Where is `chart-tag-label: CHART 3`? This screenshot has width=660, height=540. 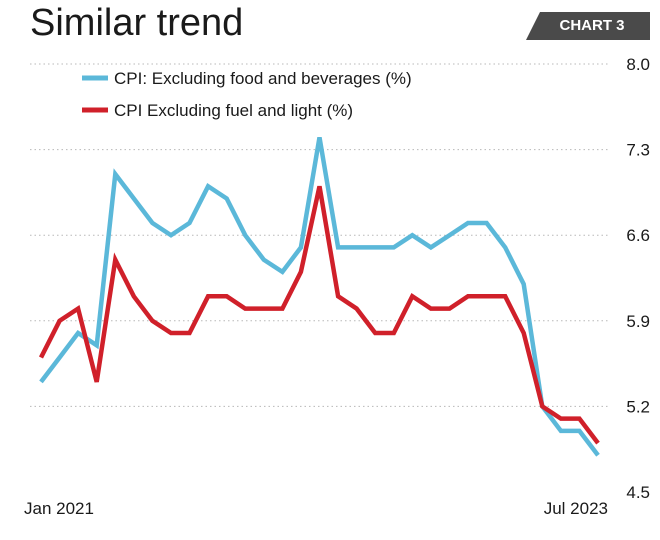 chart-tag-label: CHART 3 is located at coordinates (592, 25).